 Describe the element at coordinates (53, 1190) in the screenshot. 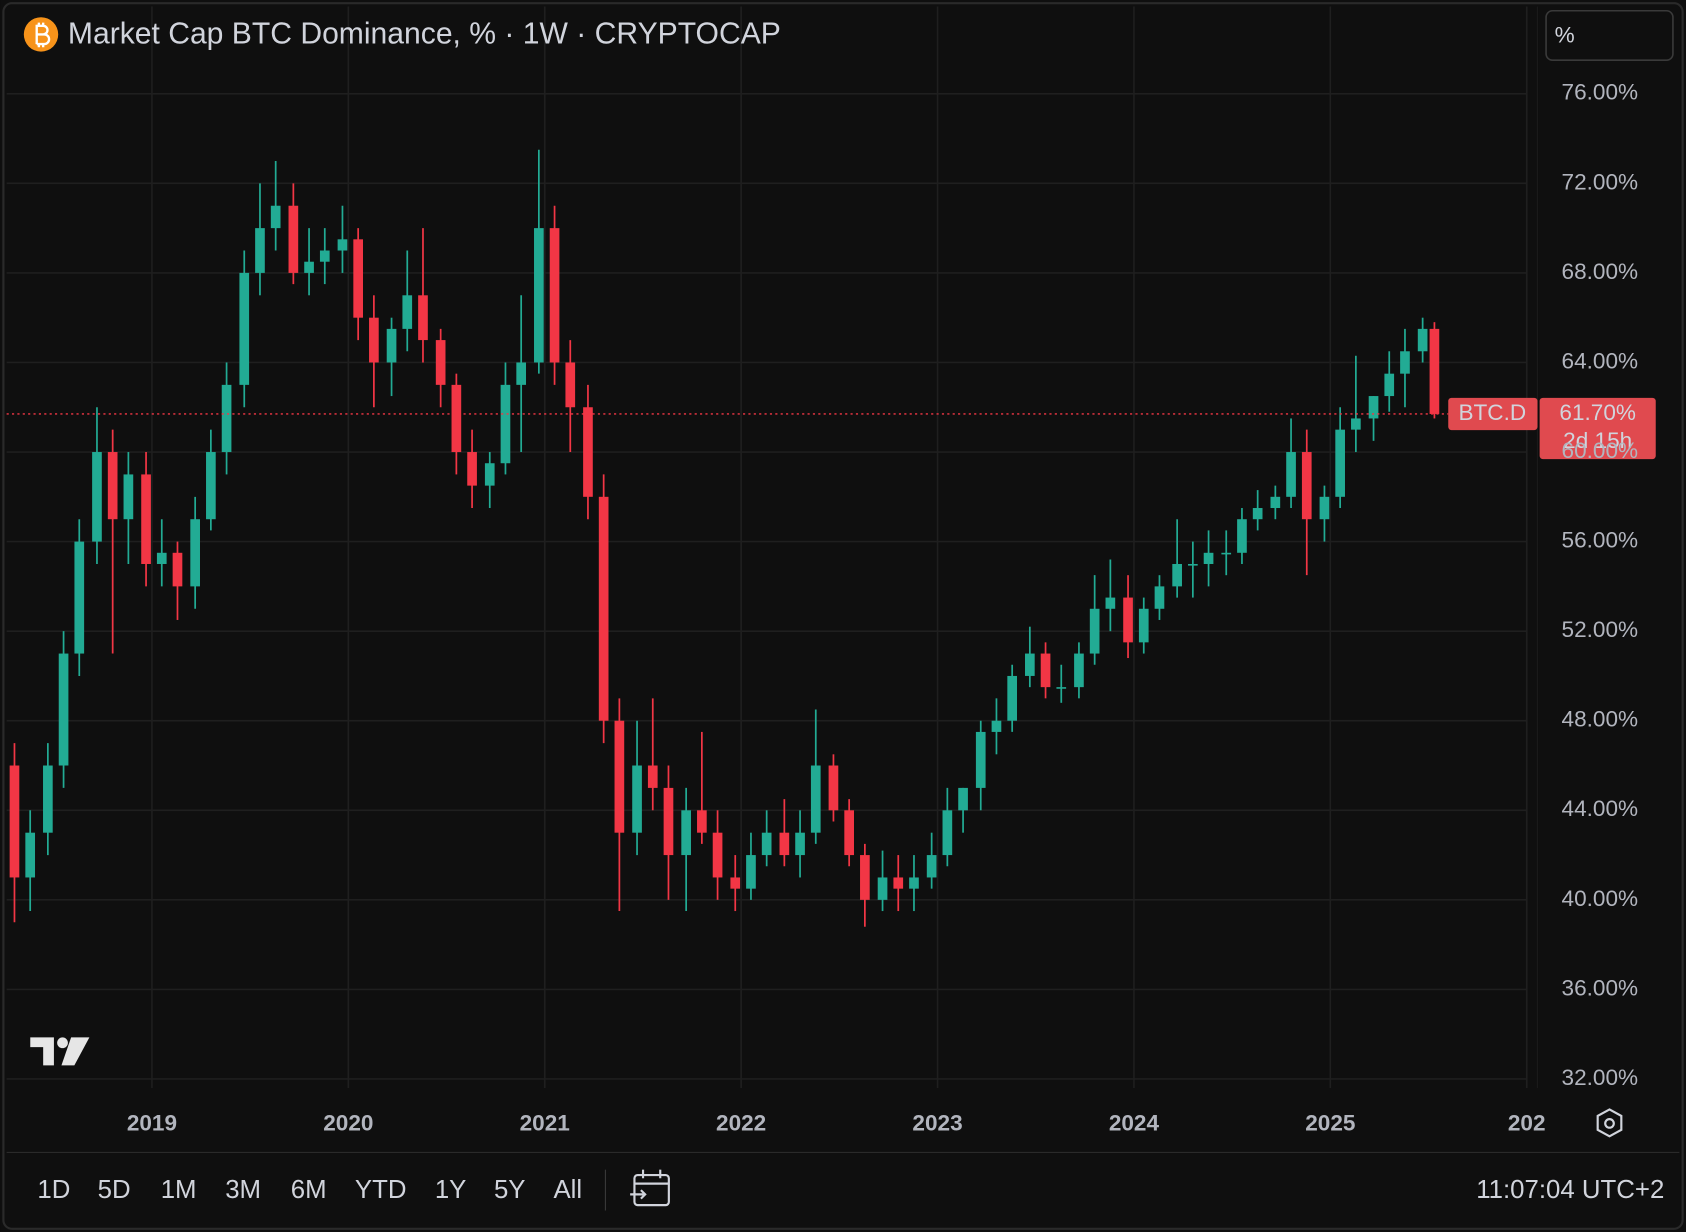

I see `range-button: 1D` at that location.